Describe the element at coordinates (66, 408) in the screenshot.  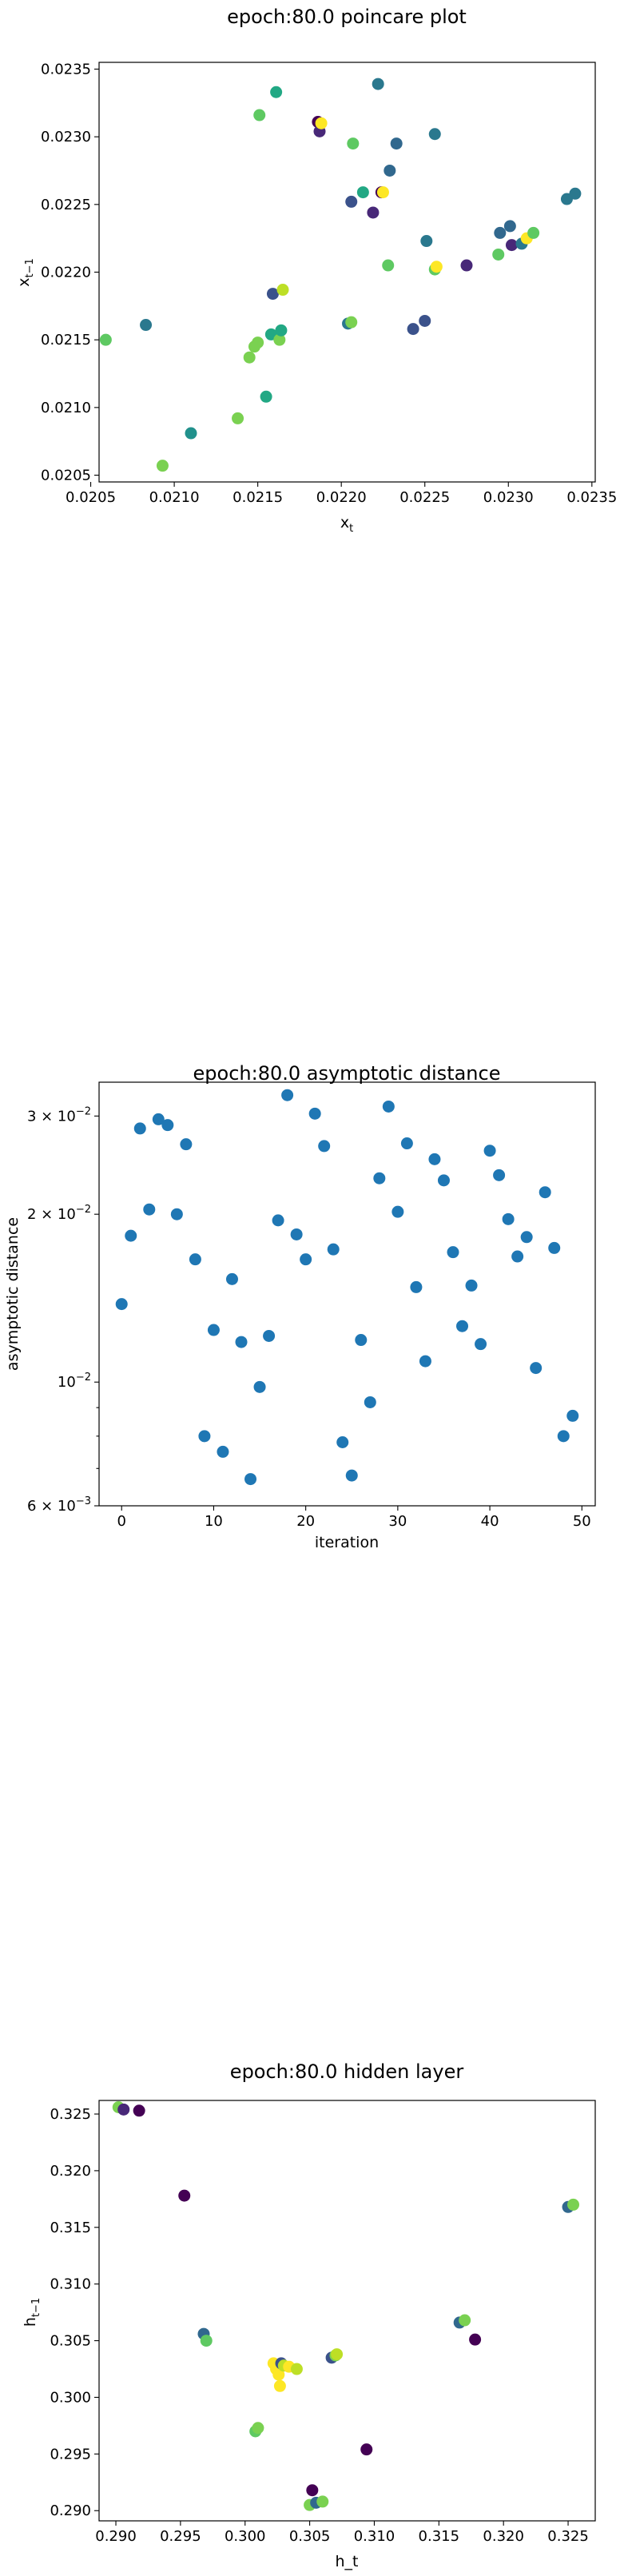
I see `poincare-ytick-label: 0.0210` at that location.